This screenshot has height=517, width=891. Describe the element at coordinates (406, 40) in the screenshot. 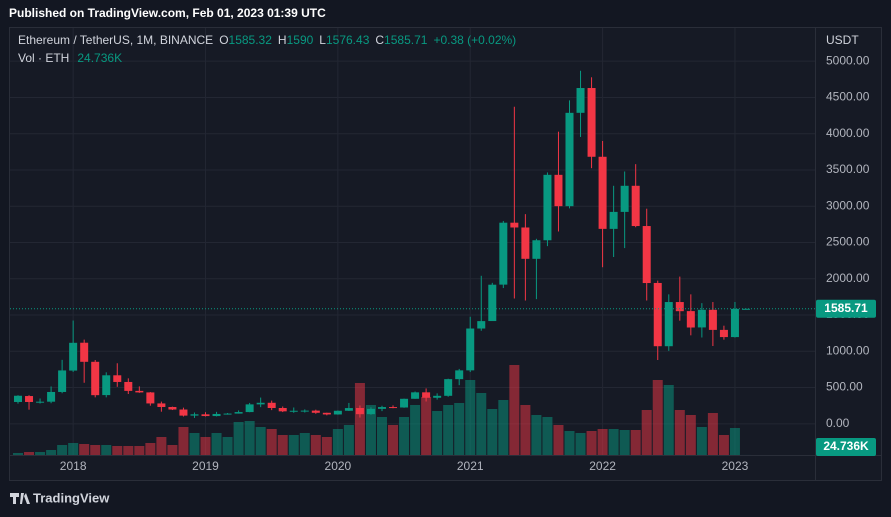

I see `ohlc-value: 1585.71` at that location.